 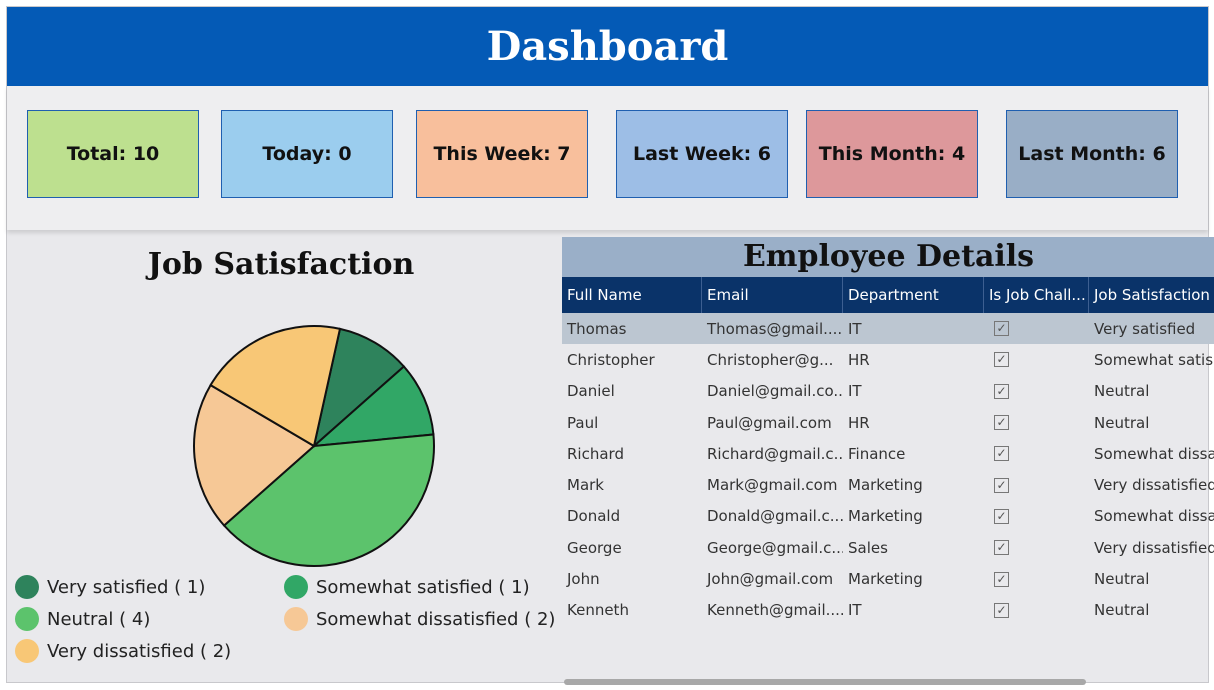 What do you see at coordinates (126, 587) in the screenshot?
I see `legend-label: Very satisfied ( 1)` at bounding box center [126, 587].